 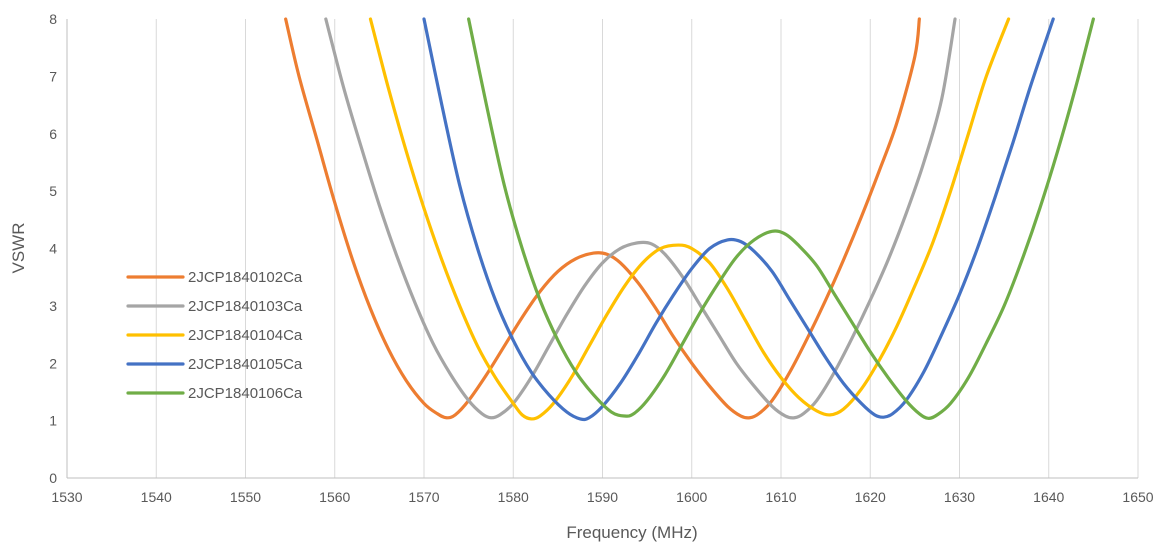 I want to click on x-tick-label: 1630, so click(x=959, y=497).